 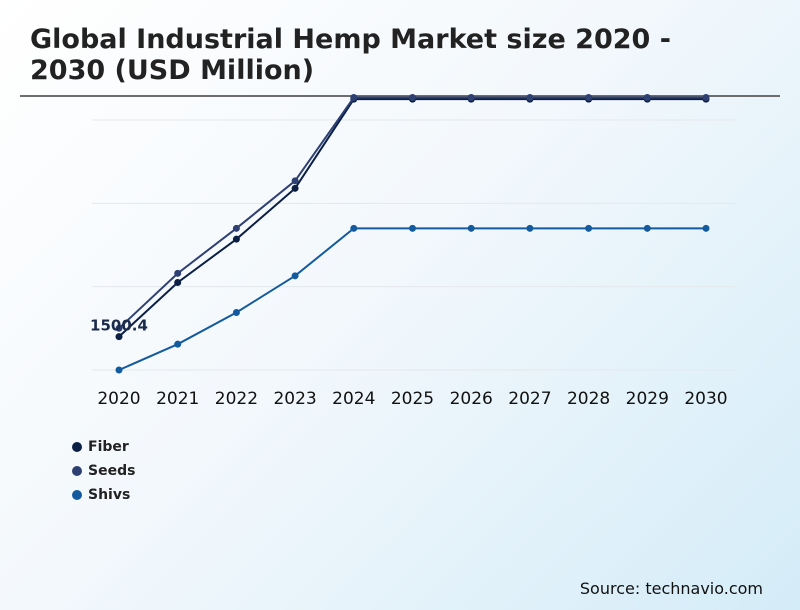 I want to click on legend-item-shivs: Shivs, so click(x=103, y=495).